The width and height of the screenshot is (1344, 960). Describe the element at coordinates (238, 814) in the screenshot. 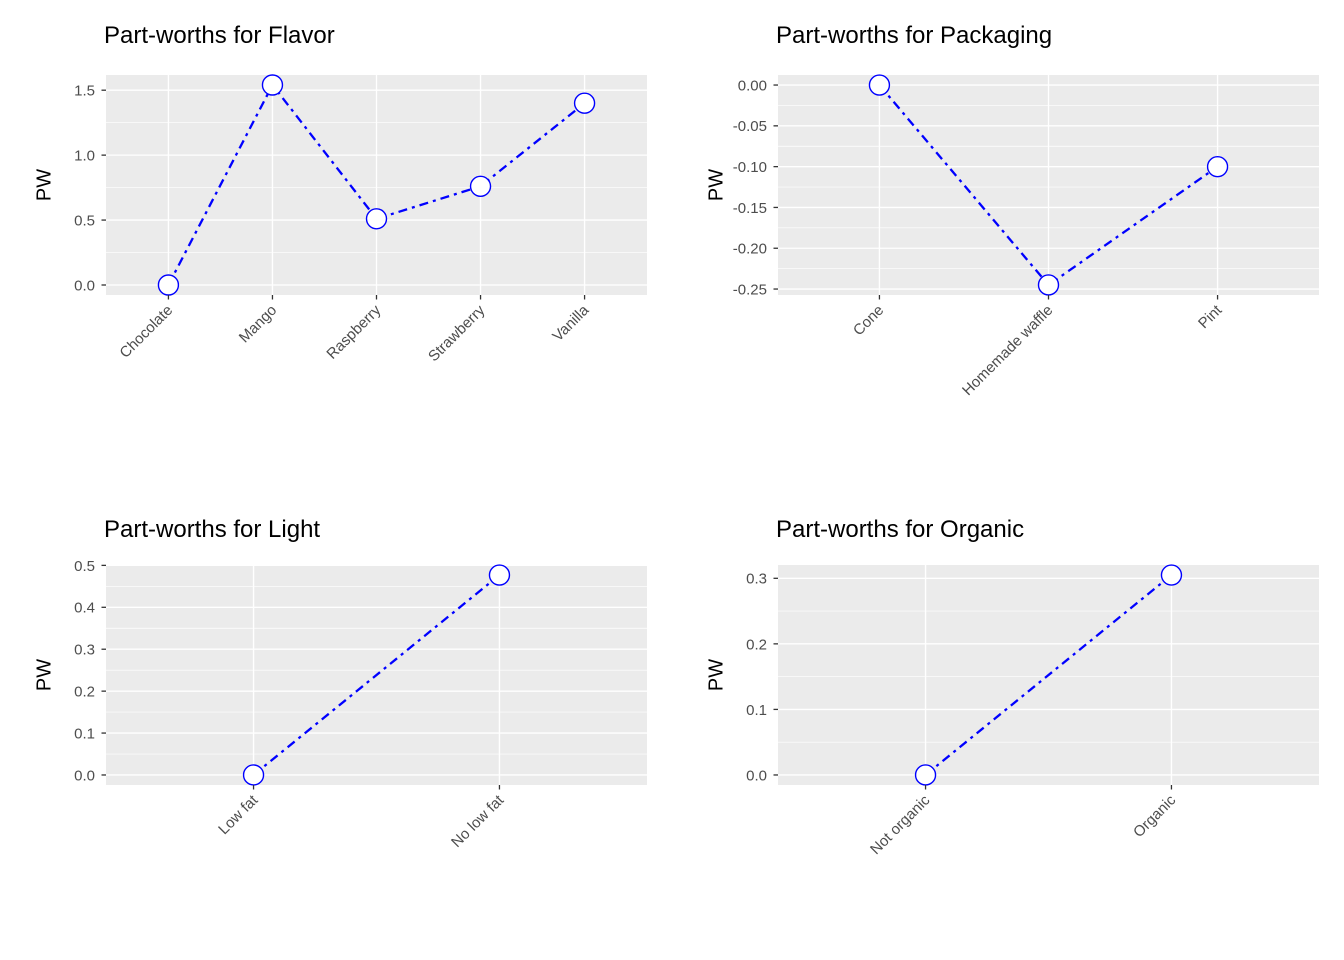

I see `x-tick-label: Low fat` at that location.